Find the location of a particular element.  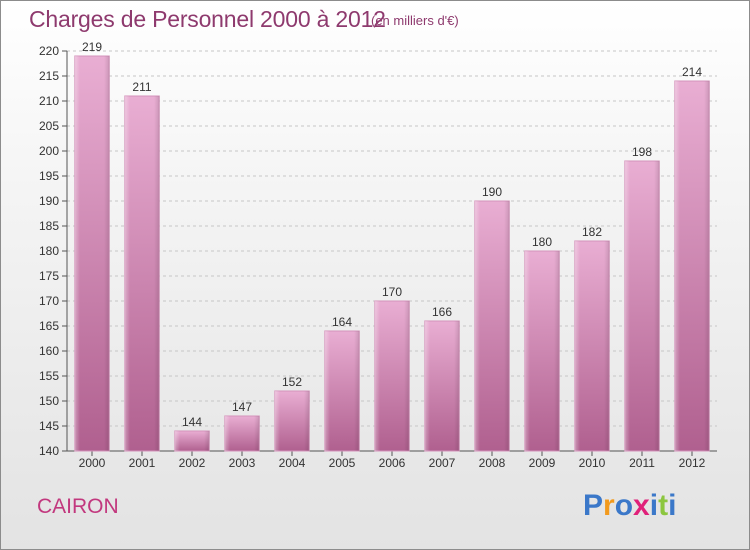

data-label: 166 is located at coordinates (442, 312).